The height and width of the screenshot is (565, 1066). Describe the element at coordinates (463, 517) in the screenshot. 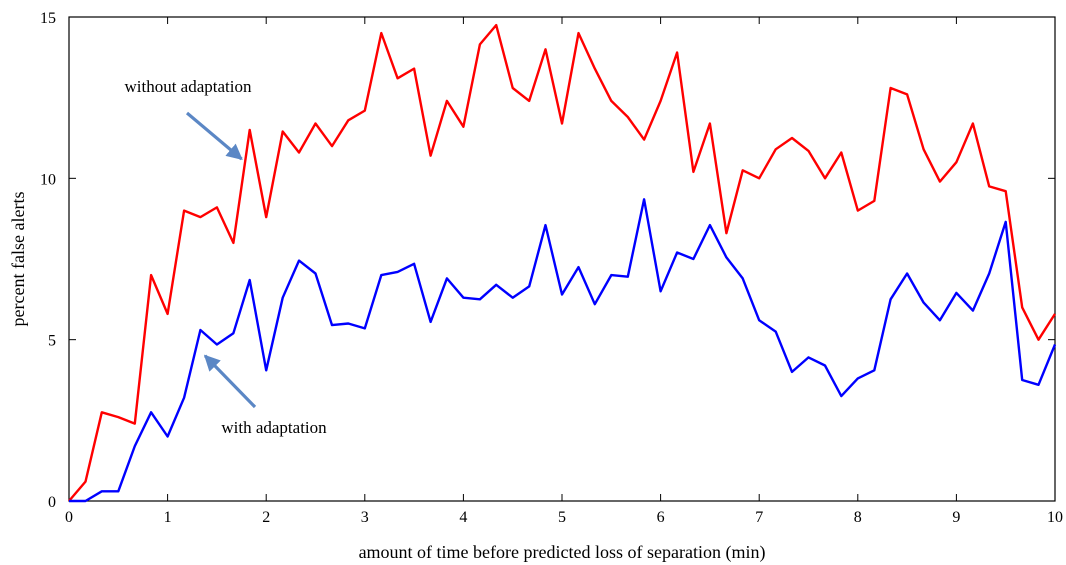

I see `x-tick-label: 4` at that location.